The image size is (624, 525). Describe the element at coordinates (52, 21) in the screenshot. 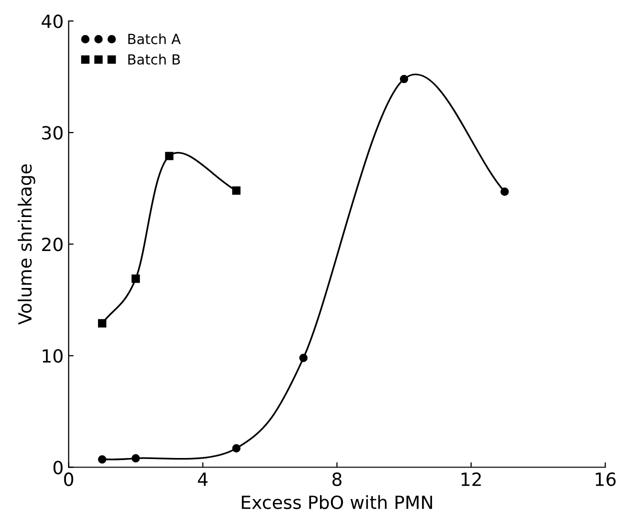

I see `y-tick-label: 40` at that location.